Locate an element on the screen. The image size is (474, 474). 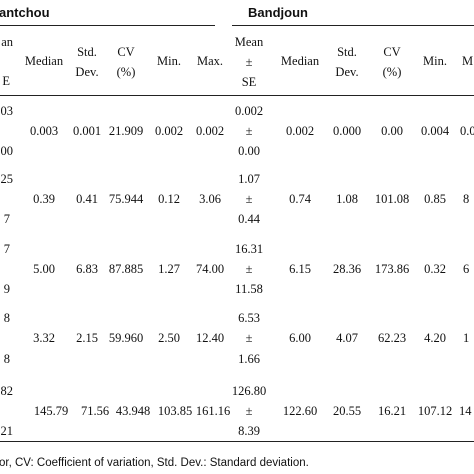
cell-max-left: 74.00 is located at coordinates (210, 269).